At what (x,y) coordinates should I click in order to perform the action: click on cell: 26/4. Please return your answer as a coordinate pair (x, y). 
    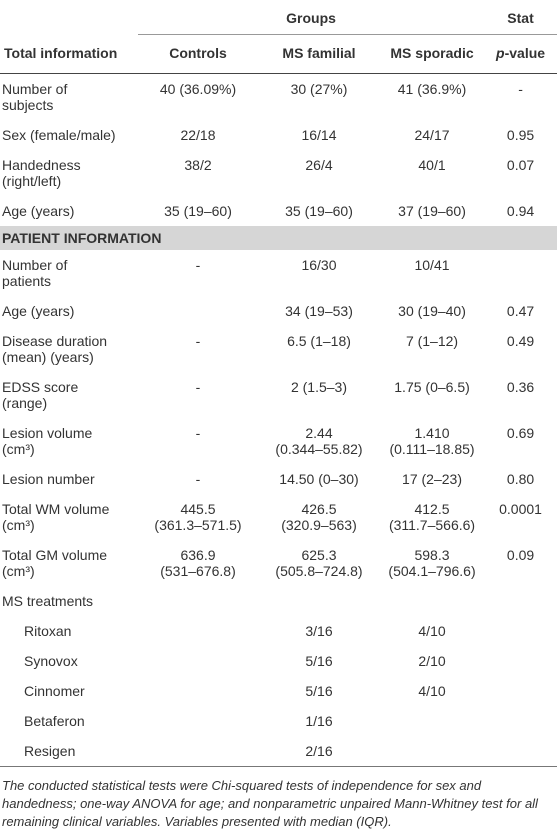
    Looking at the image, I should click on (319, 165).